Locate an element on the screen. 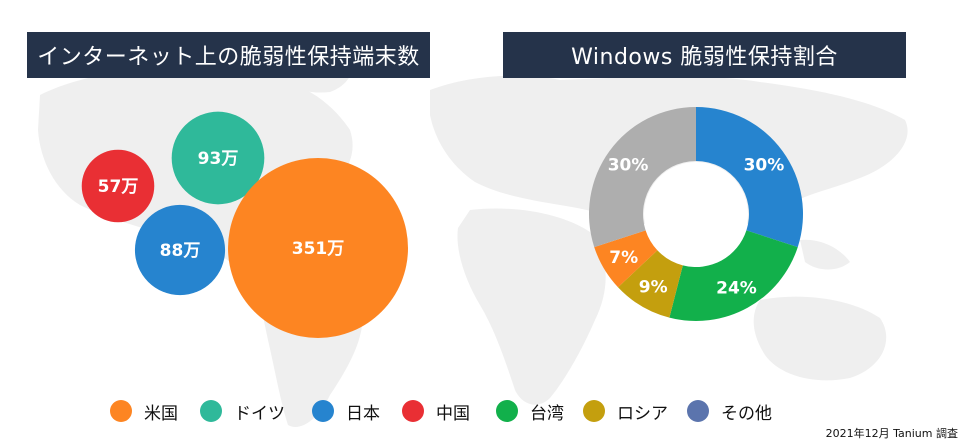  legend-label: 日本 is located at coordinates (363, 413).